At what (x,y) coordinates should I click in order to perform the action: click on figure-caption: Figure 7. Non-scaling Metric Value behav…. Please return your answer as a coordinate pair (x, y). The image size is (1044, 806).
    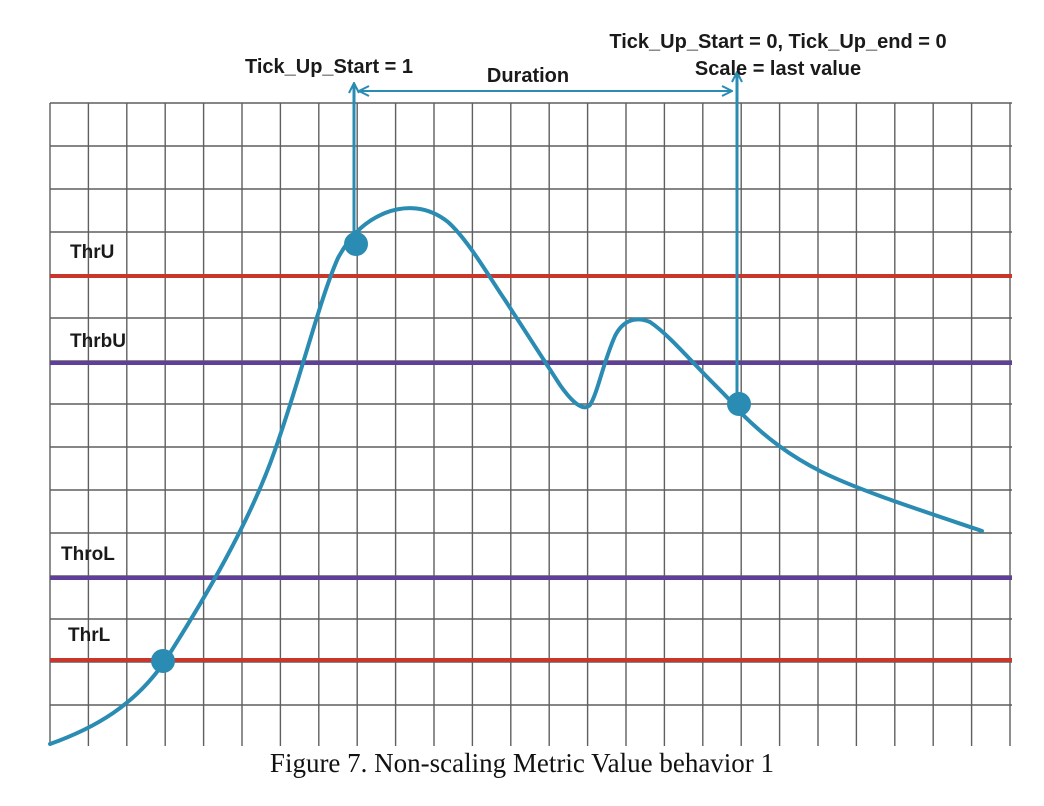
    Looking at the image, I should click on (522, 763).